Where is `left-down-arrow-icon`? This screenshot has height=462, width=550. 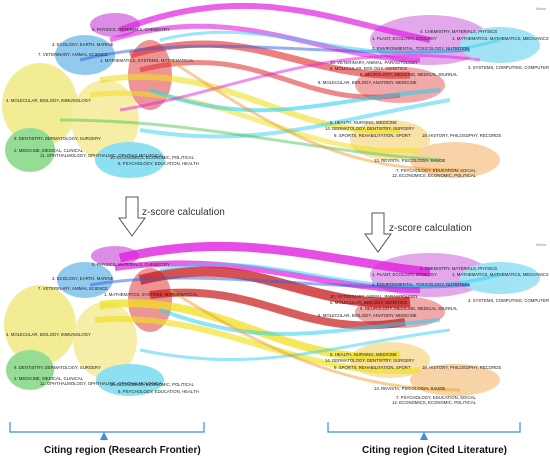
left-down-arrow-icon is located at coordinates (132, 216).